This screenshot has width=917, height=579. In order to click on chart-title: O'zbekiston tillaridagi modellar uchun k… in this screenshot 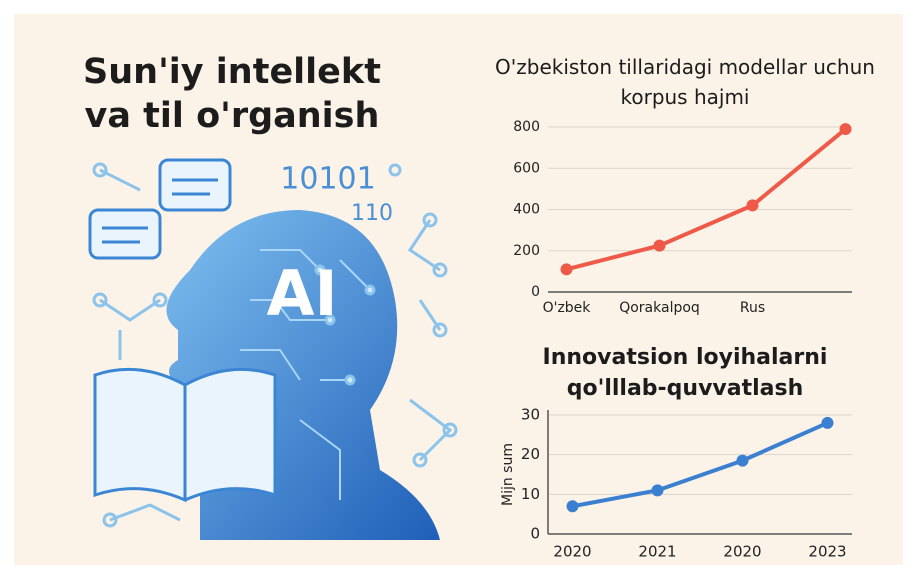, I will do `click(685, 82)`.